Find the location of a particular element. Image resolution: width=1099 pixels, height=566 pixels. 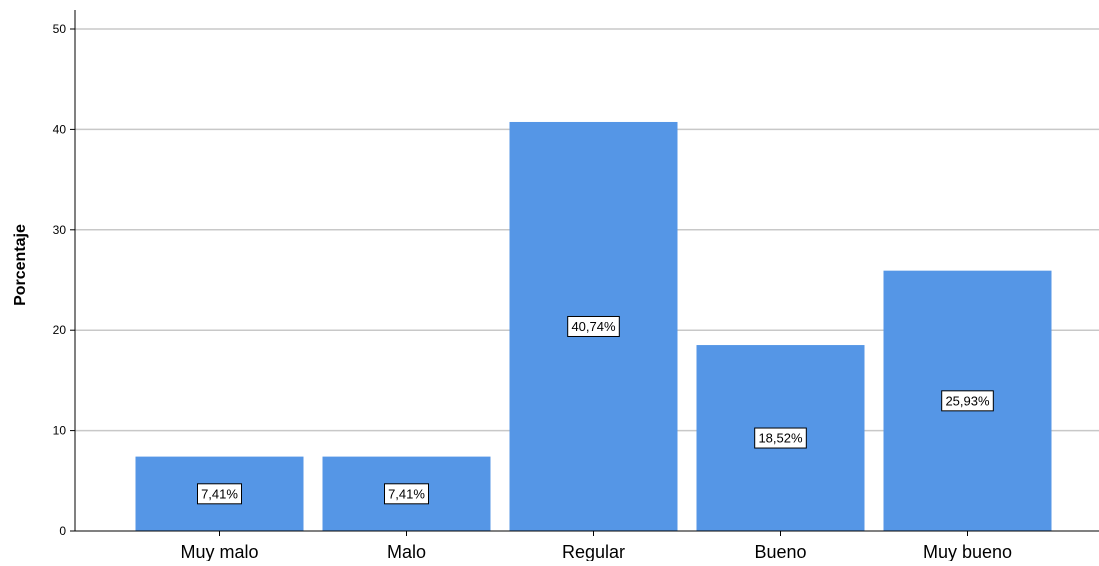

data-label-text: 18,52% is located at coordinates (780, 438).